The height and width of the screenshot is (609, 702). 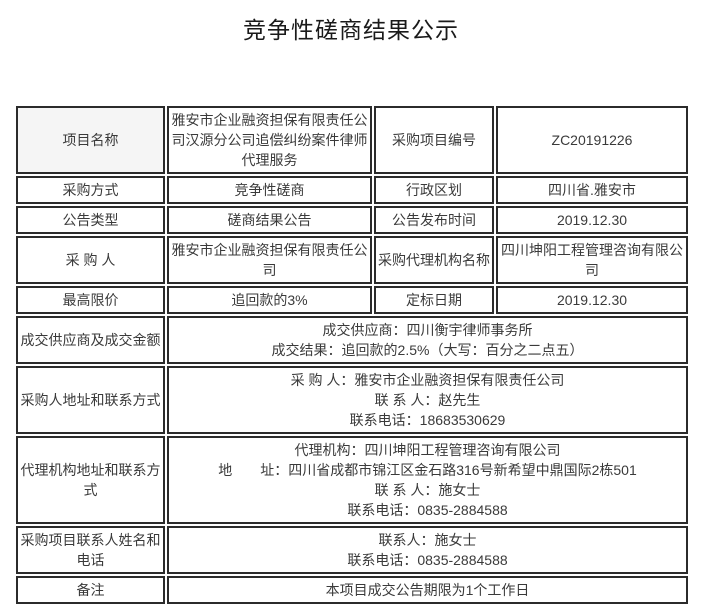 What do you see at coordinates (351, 30) in the screenshot?
I see `page-title: 竞争性磋商结果公示` at bounding box center [351, 30].